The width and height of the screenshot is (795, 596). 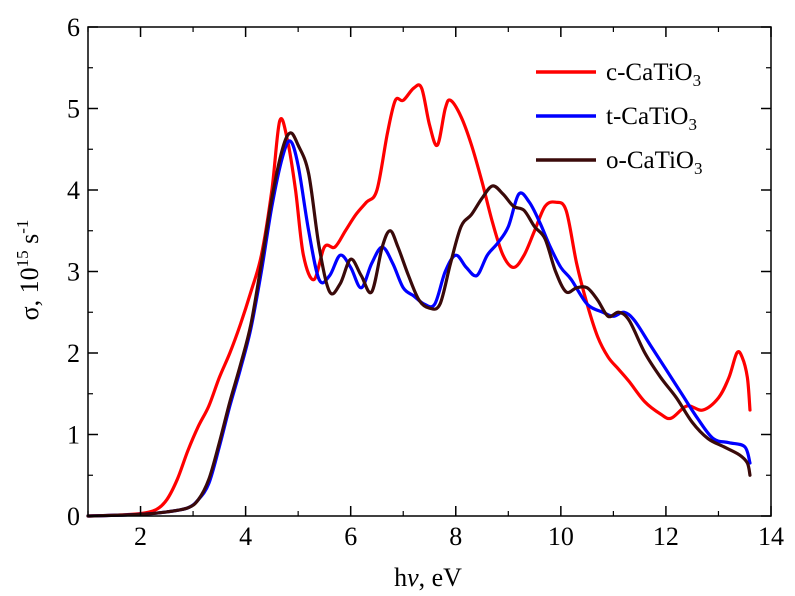 I want to click on y-tick-label: 4, so click(x=73, y=190).